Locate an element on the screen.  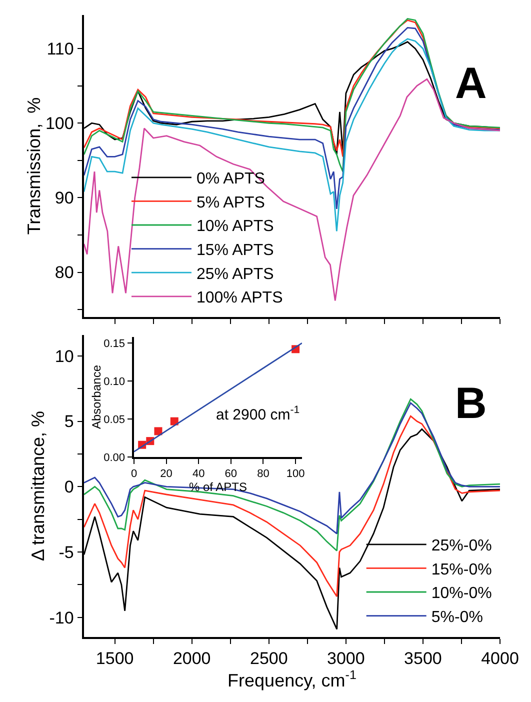
x-tick-label: 4000 is located at coordinates (500, 658).